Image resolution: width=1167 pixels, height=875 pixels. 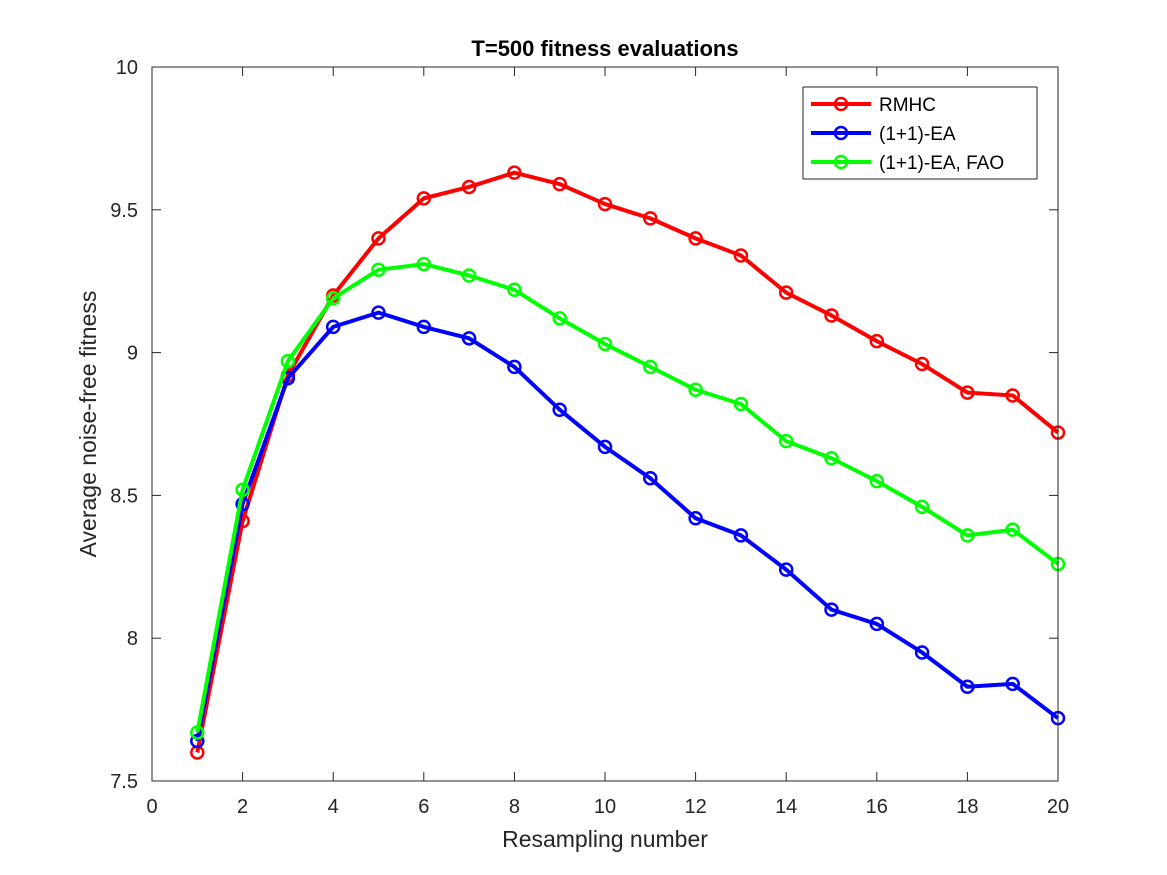 I want to click on legend-entry-label: RMHC, so click(x=907, y=105).